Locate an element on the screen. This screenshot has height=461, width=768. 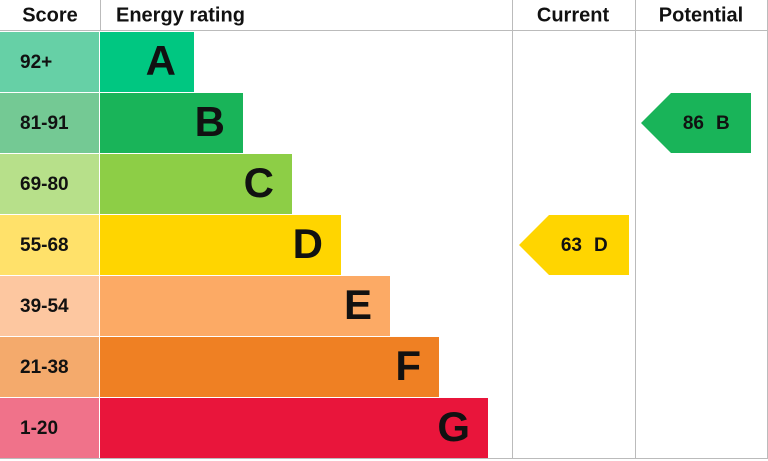
header-current: Current is located at coordinates (573, 15).